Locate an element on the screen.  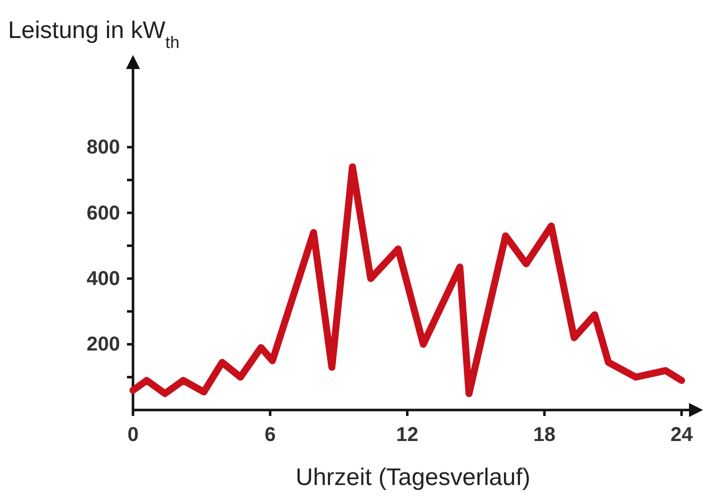
y-tick-label: 600 is located at coordinates (103, 213).